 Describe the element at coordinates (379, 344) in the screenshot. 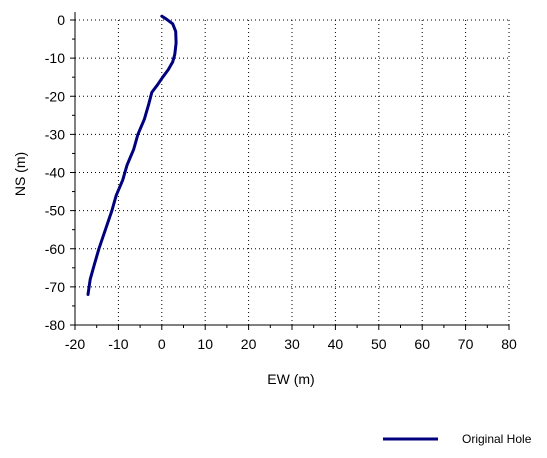

I see `x-tick-label: 50` at that location.